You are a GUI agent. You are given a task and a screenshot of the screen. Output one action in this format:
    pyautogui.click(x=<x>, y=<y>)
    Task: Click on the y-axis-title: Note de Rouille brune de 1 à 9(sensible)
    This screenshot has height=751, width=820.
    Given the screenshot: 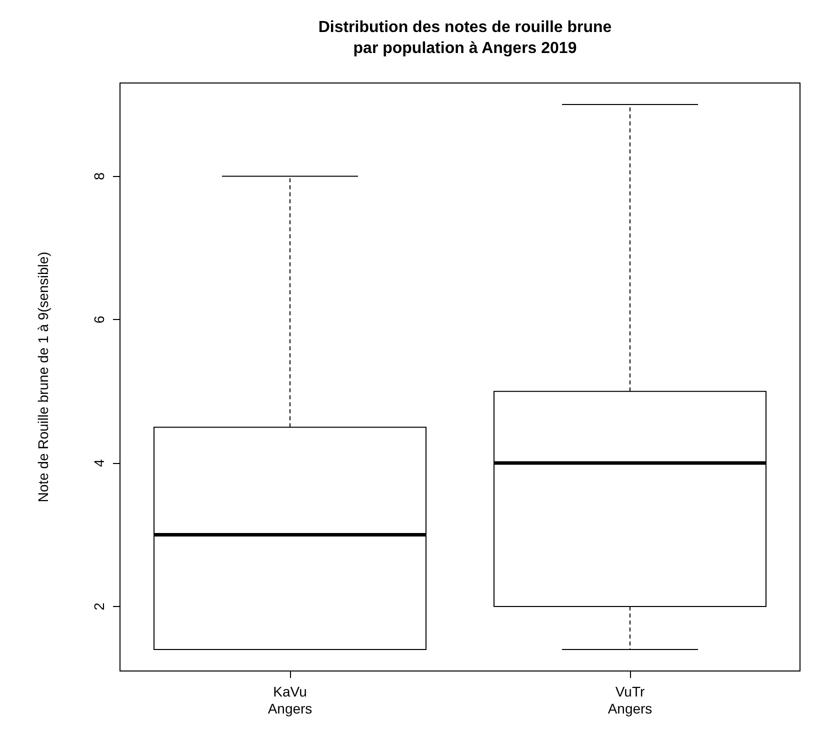 What is the action you would take?
    pyautogui.click(x=43, y=377)
    